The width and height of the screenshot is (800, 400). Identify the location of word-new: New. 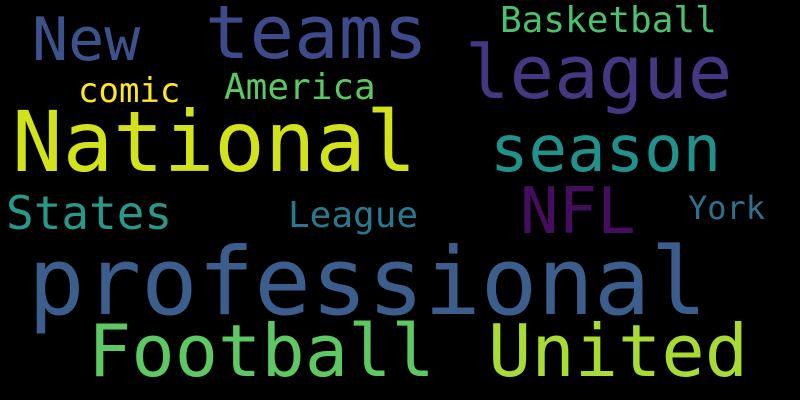
(86, 40).